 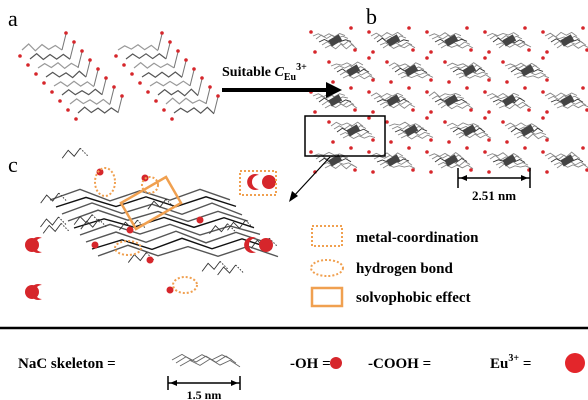 I want to click on arrow-head, so click(x=334, y=90).